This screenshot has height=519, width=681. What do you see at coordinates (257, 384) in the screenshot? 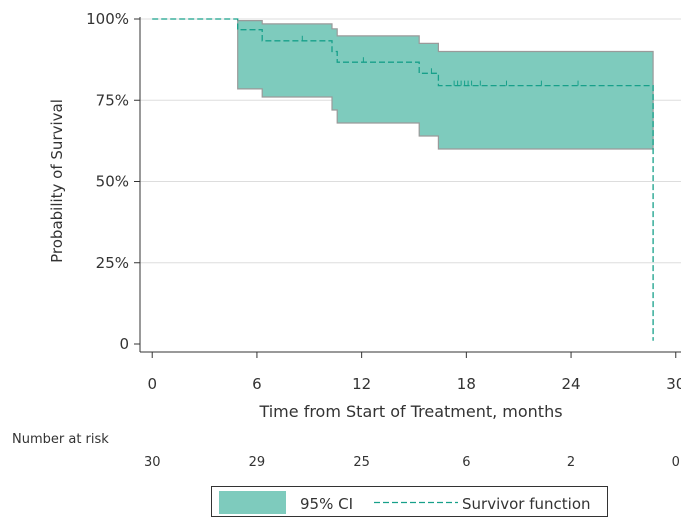
I see `x-tick-label-1: 6` at bounding box center [257, 384].